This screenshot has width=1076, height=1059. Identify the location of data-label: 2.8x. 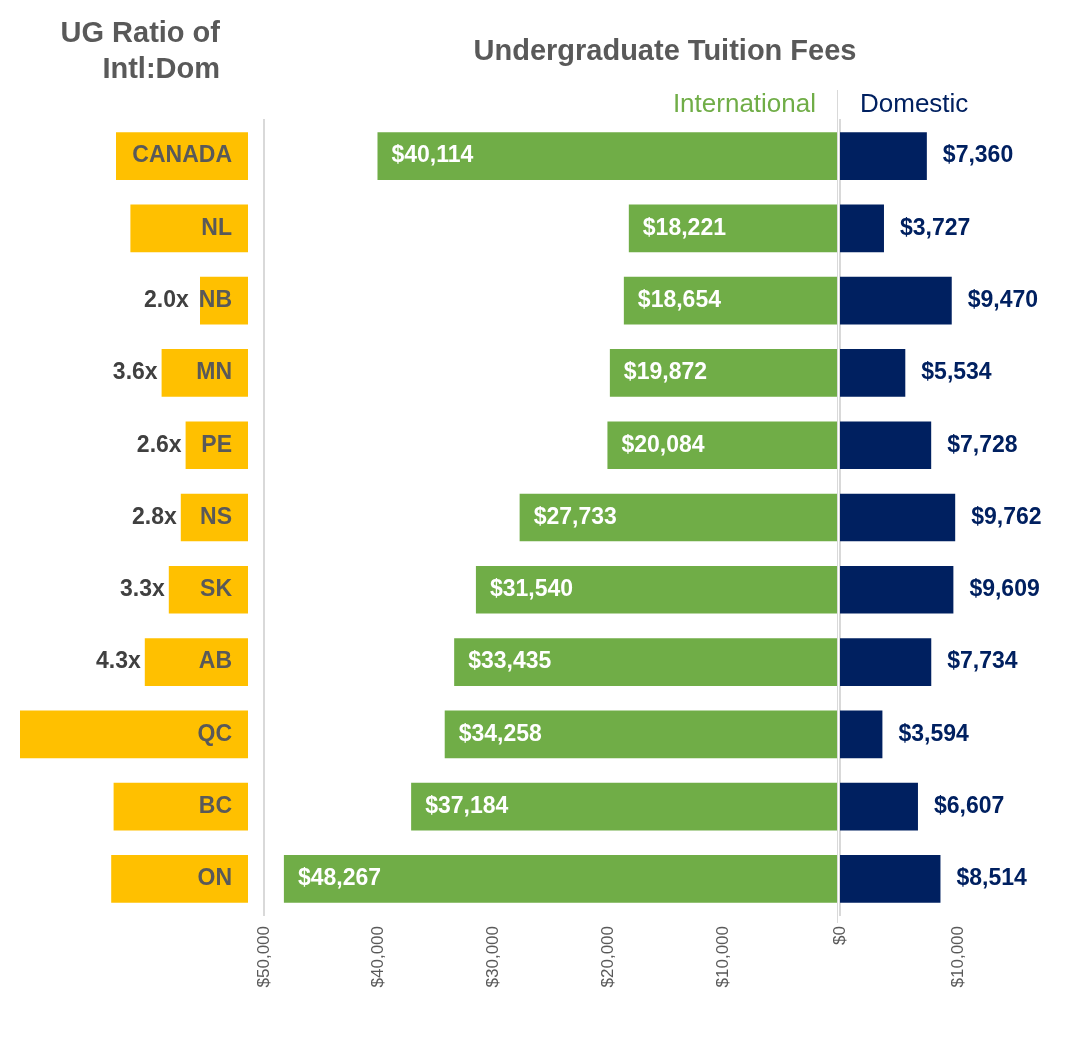
(155, 515).